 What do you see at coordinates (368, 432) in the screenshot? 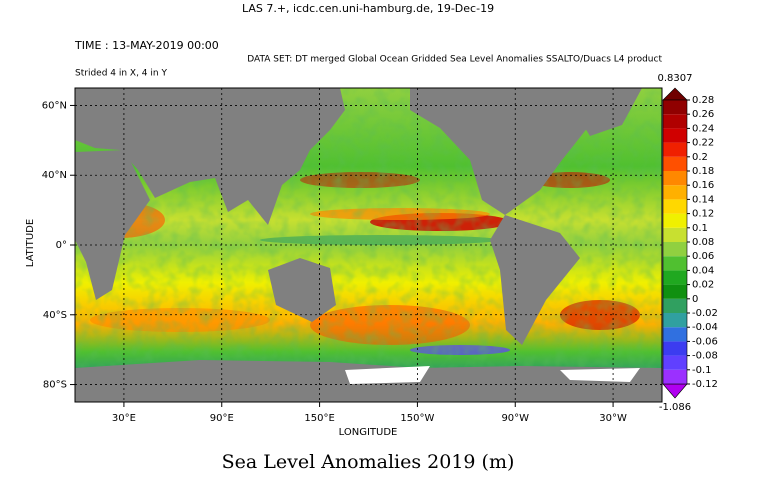
I see `x-axis-label: LONGITUDE` at bounding box center [368, 432].